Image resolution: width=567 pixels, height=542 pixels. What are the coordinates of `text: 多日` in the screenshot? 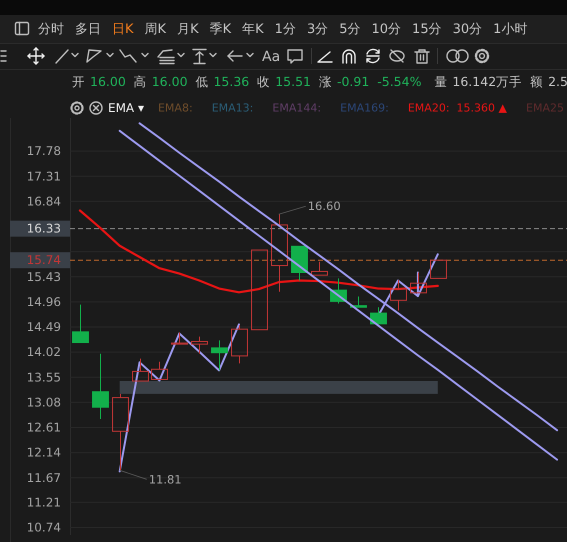 It's located at (88, 29).